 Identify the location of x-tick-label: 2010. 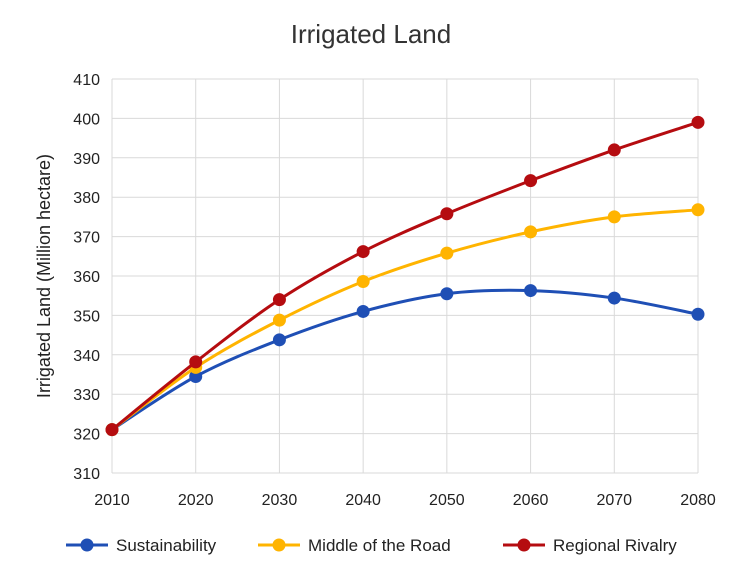
(112, 500).